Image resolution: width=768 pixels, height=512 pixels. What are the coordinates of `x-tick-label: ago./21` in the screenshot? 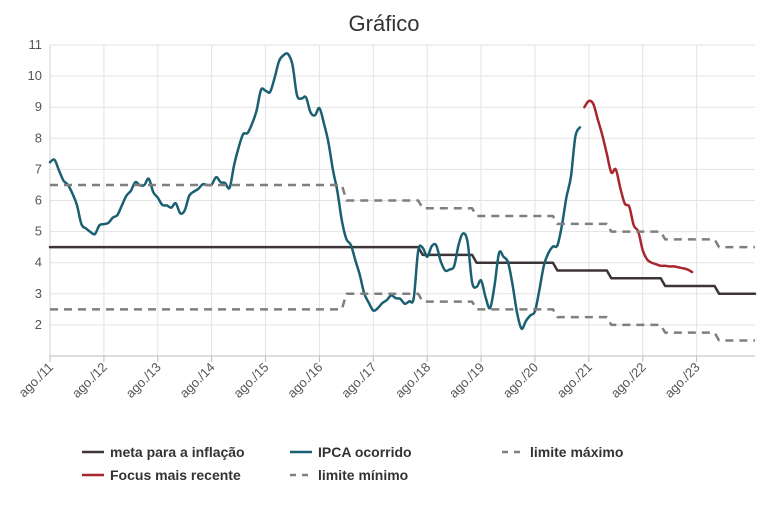 It's located at (574, 380).